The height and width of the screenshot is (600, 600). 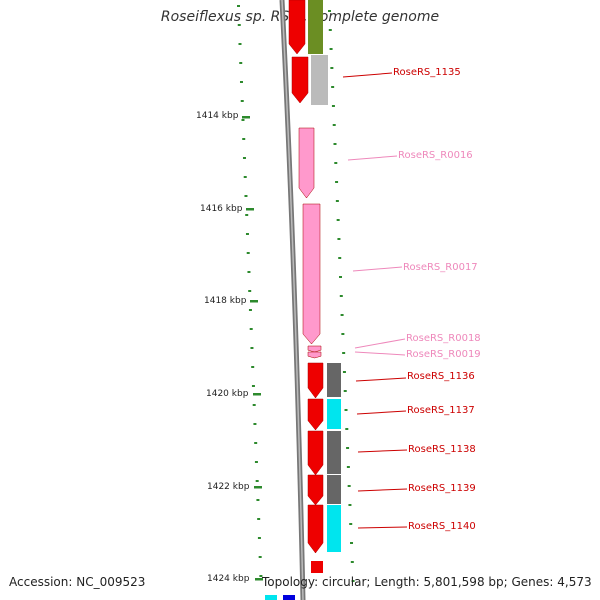 What do you see at coordinates (442, 449) in the screenshot?
I see `gene-label-roseRS-1138: RoseRS_1138` at bounding box center [442, 449].